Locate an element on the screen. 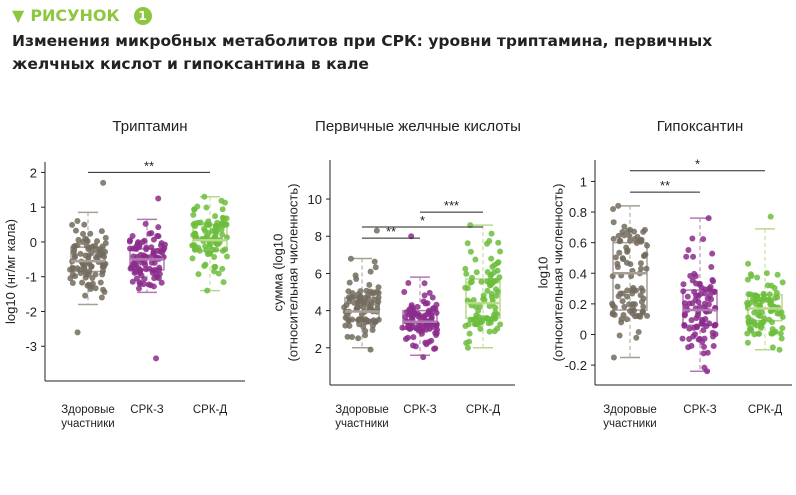  y-tick-label: 10 is located at coordinates (315, 199).